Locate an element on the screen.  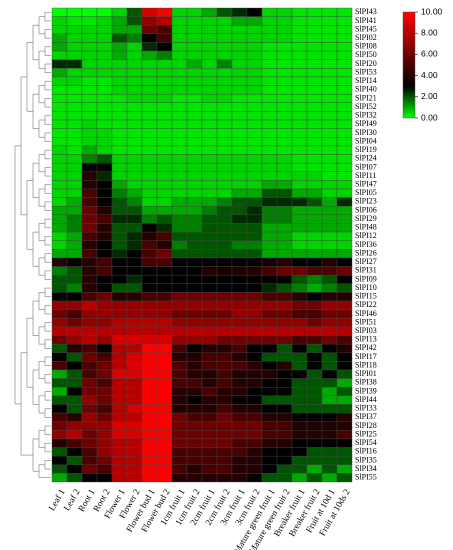
row-label: SlPI55 is located at coordinates (366, 477).